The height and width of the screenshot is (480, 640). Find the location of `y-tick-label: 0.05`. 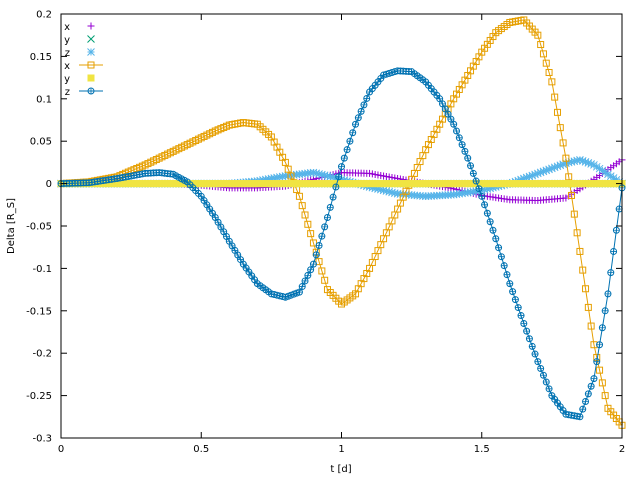

y-tick-label: 0.05 is located at coordinates (41, 142).